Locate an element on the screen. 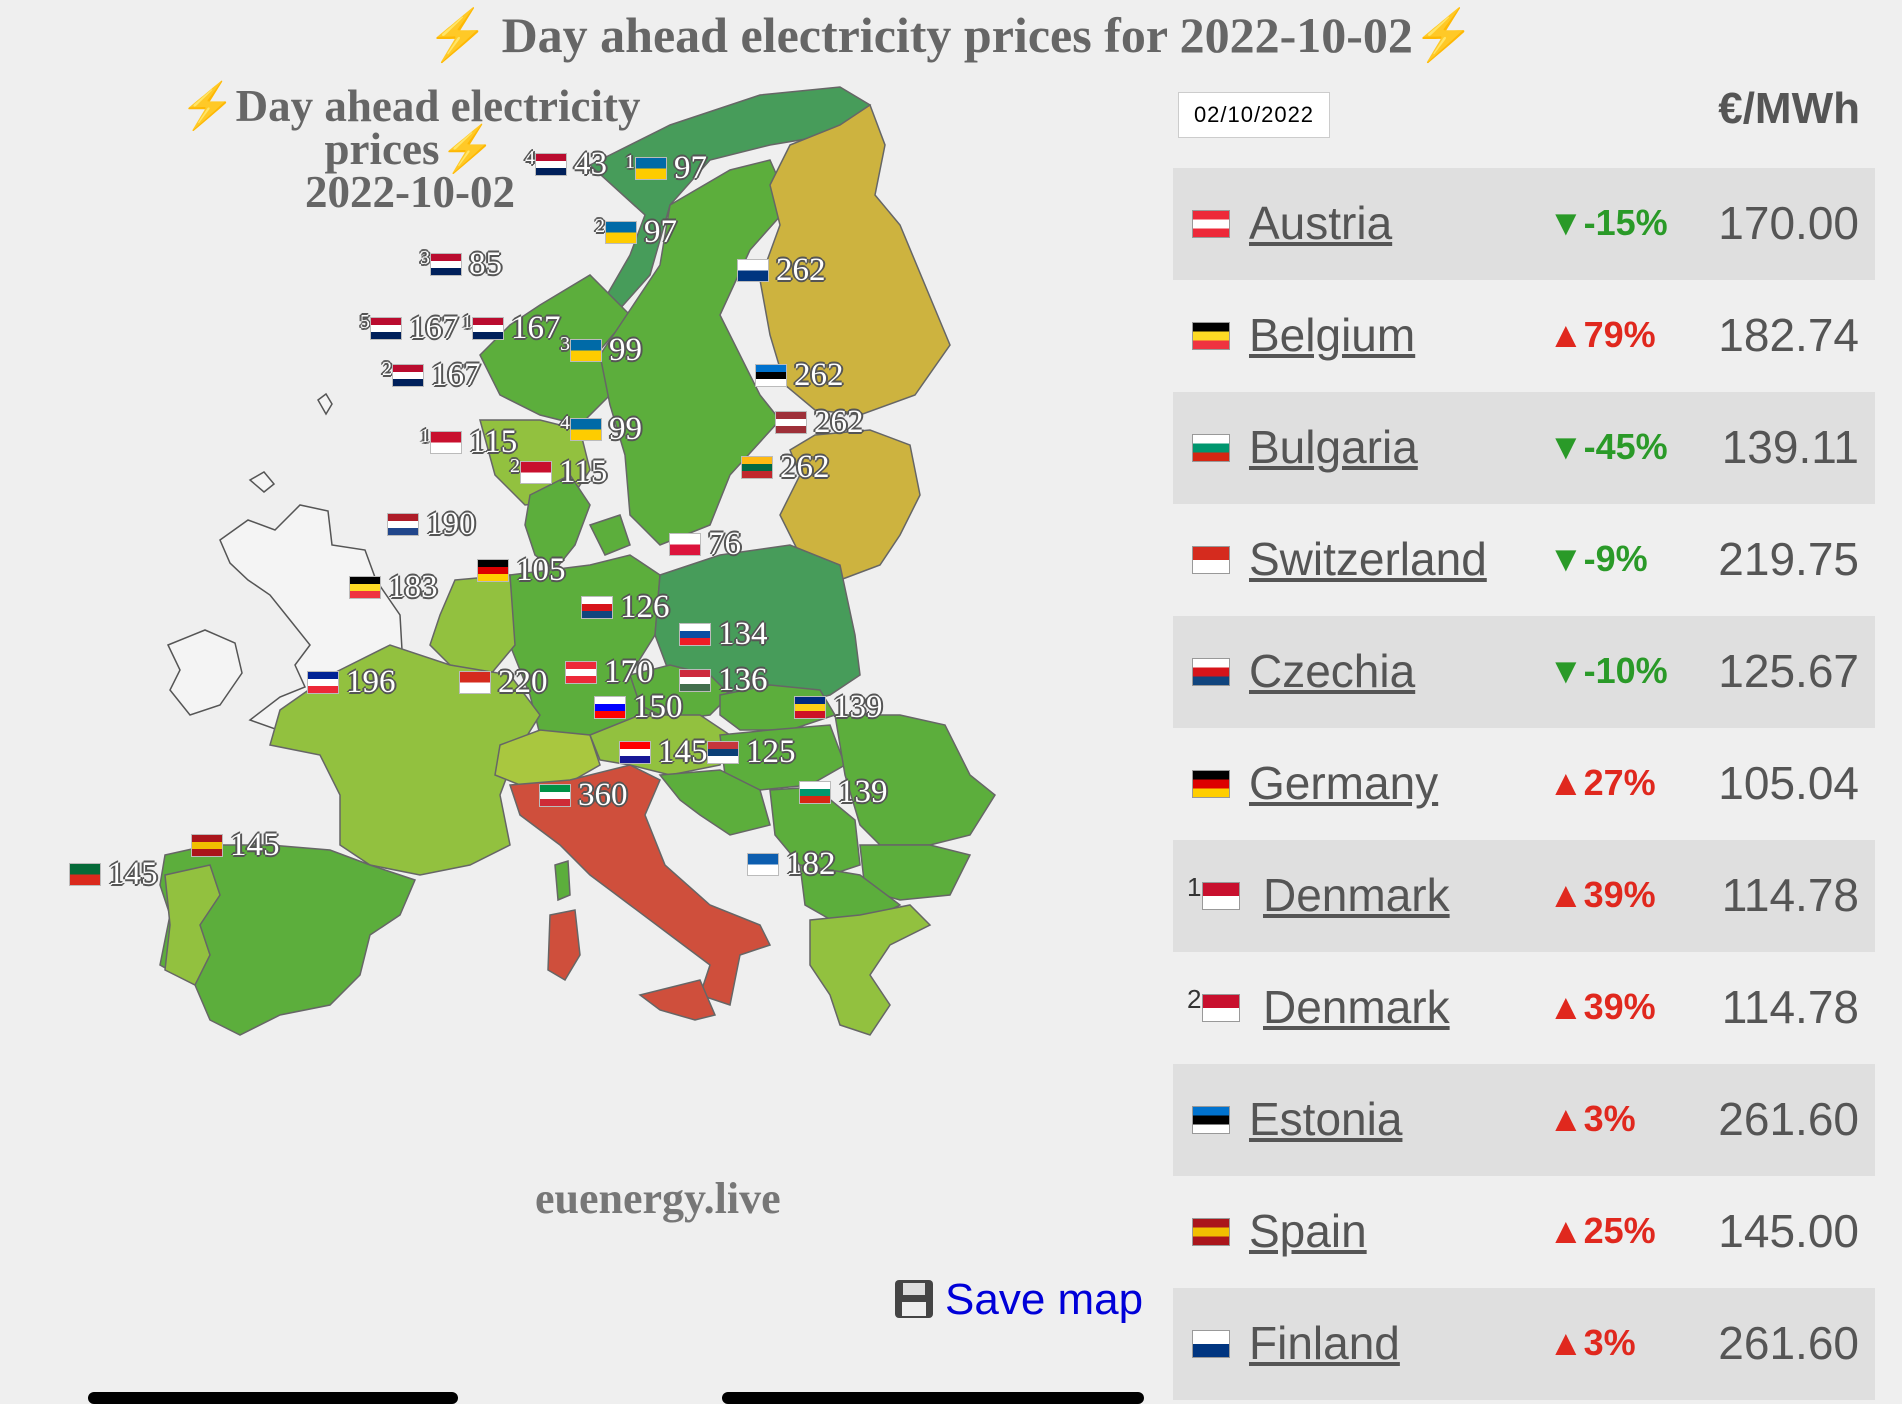 This screenshot has height=1404, width=1902. france-region is located at coordinates (405, 760).